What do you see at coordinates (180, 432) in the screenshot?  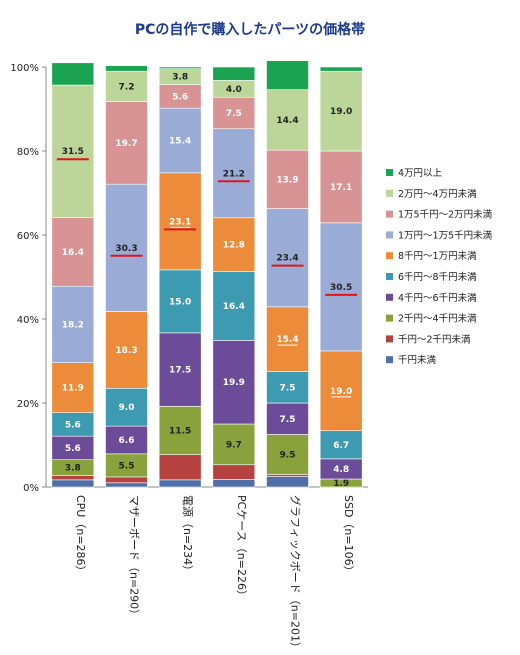 I see `data-label: 11.5` at bounding box center [180, 432].